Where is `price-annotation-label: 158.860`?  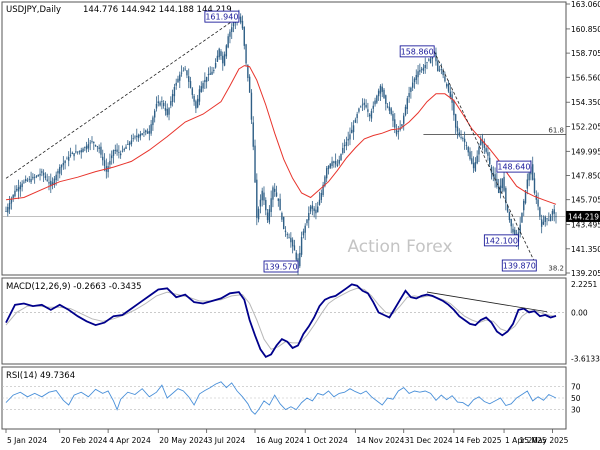
price-annotation-label: 158.860 is located at coordinates (417, 51).